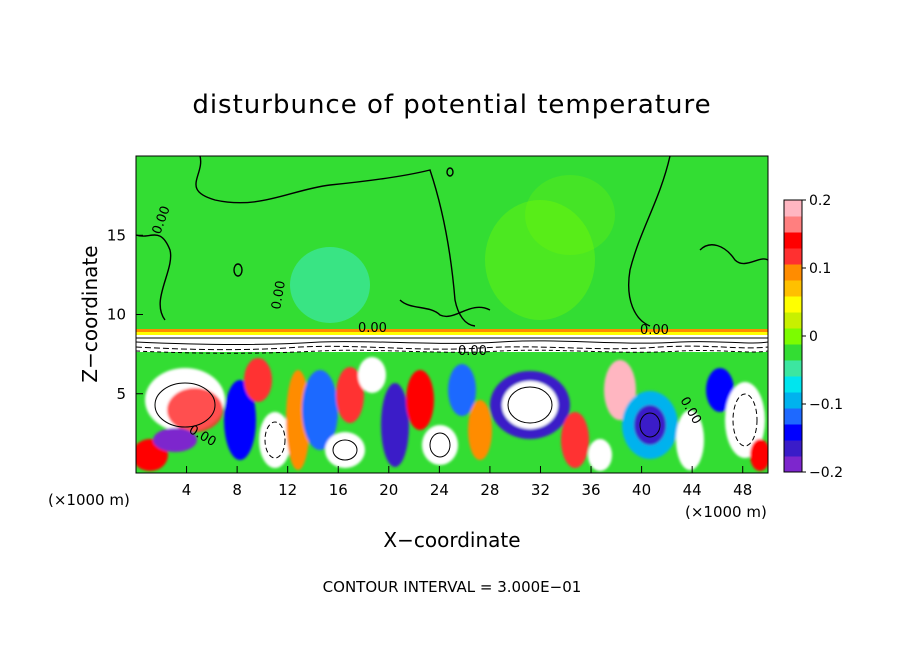  I want to click on colorbar-ticks: 0.2 0.1 0 −0.1 −0.2, so click(822, 337).